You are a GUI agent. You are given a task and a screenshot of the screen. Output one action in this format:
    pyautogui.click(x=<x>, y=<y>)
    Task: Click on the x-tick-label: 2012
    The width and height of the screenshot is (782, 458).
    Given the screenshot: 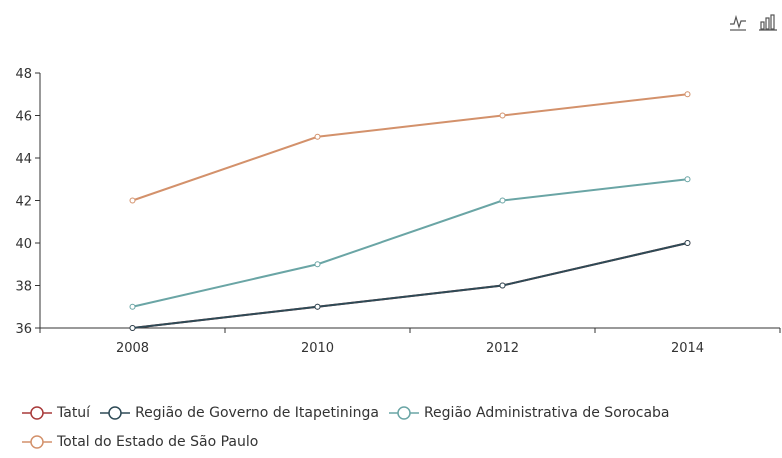 What is the action you would take?
    pyautogui.click(x=502, y=348)
    